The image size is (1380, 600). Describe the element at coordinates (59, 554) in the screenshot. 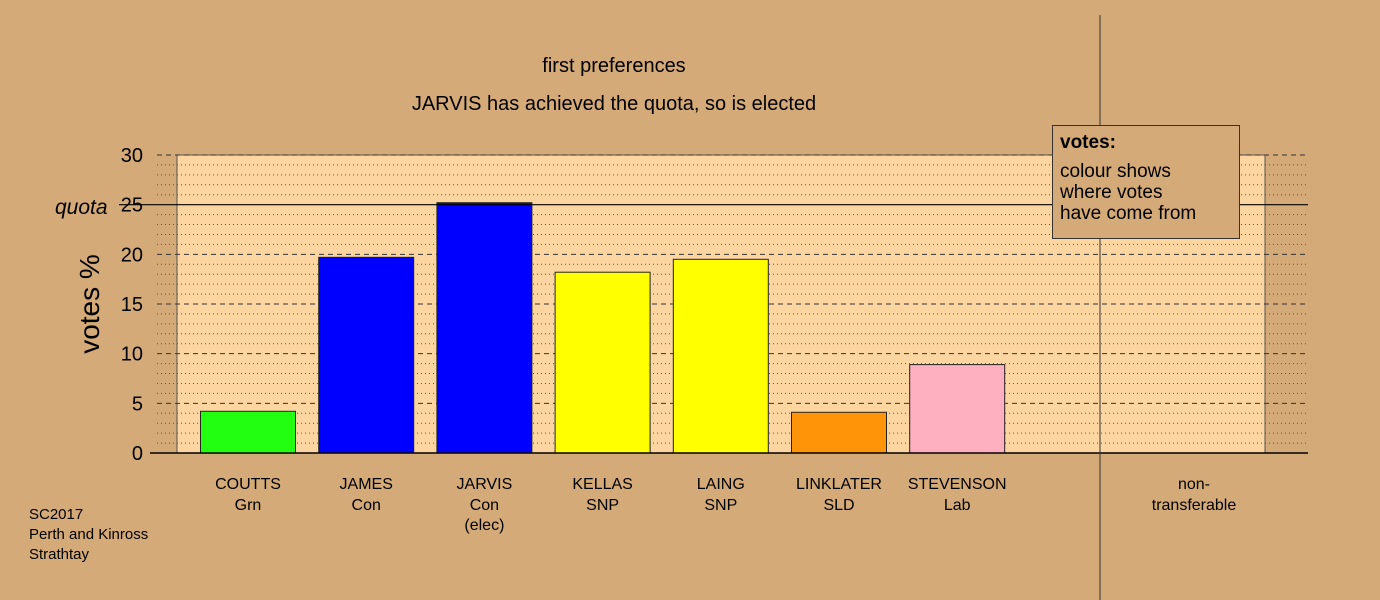

I see `ward-name: Strathtay` at that location.